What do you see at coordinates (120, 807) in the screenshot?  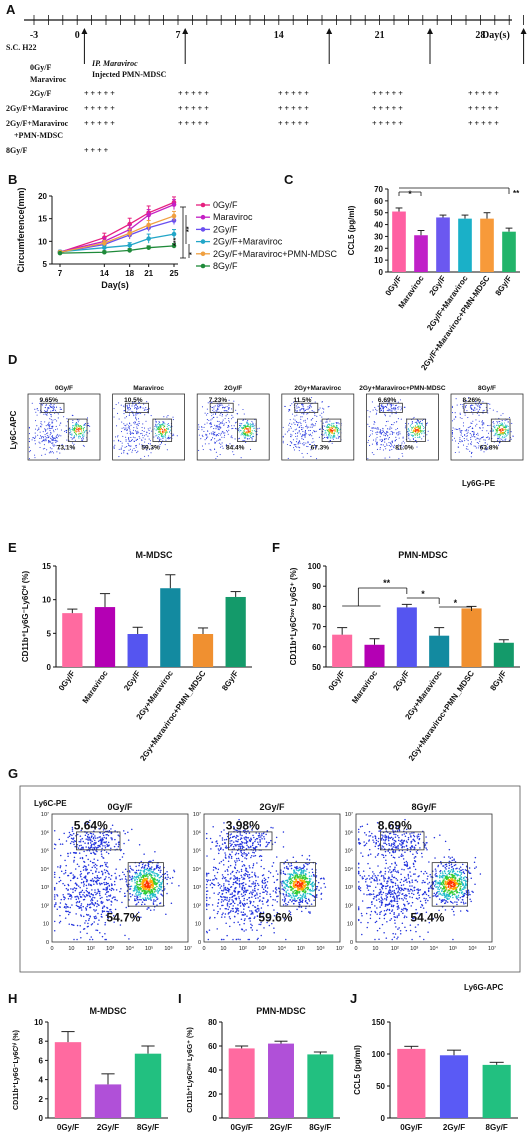 I see `flow-plot-title: 0Gy/F` at bounding box center [120, 807].